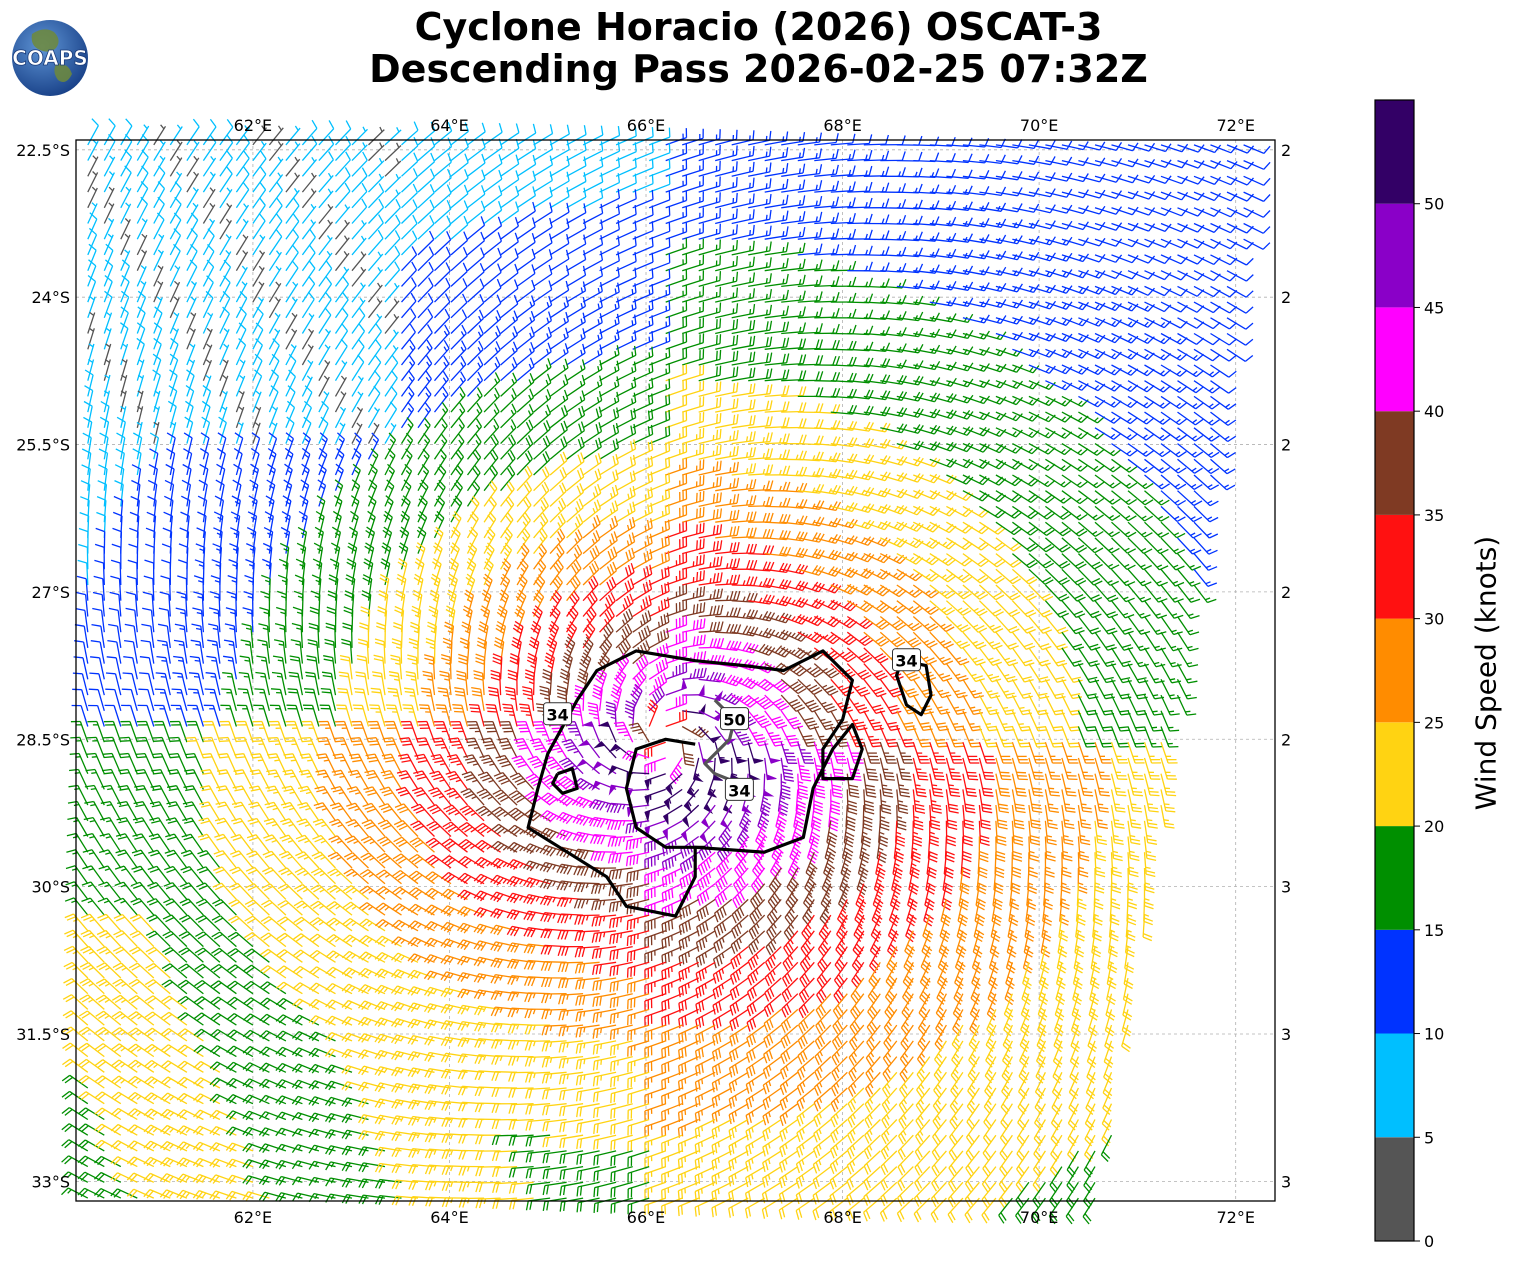 This screenshot has width=1513, height=1264. What do you see at coordinates (43, 1034) in the screenshot?
I see `lat-tick-label-left: 31.5°S` at bounding box center [43, 1034].